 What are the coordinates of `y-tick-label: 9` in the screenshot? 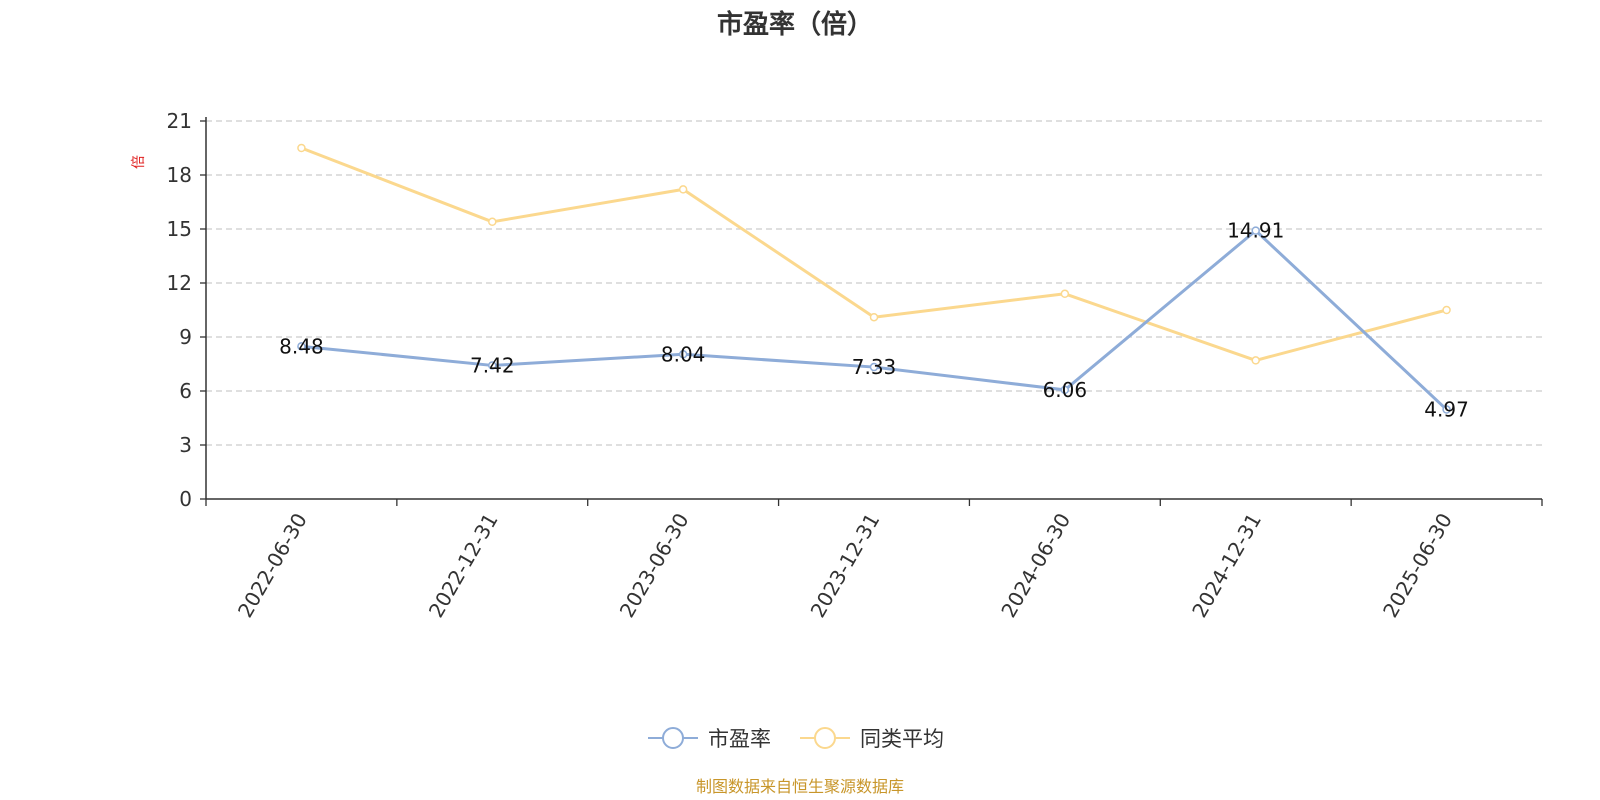 It's located at (185, 337).